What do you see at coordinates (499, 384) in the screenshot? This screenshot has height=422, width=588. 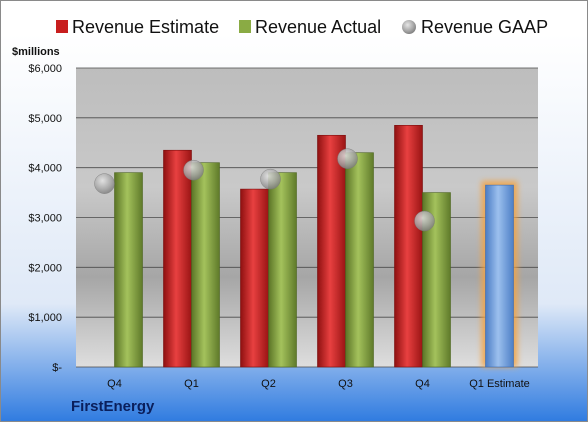 I see `x-tick-label: Q1 Estimate` at bounding box center [499, 384].